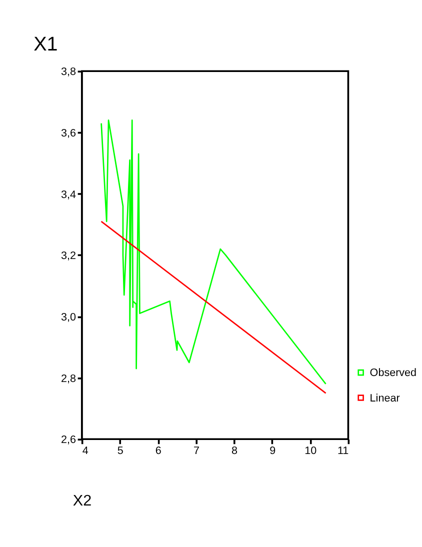 This screenshot has height=547, width=422. Describe the element at coordinates (158, 451) in the screenshot. I see `x-tick-label: 6` at that location.